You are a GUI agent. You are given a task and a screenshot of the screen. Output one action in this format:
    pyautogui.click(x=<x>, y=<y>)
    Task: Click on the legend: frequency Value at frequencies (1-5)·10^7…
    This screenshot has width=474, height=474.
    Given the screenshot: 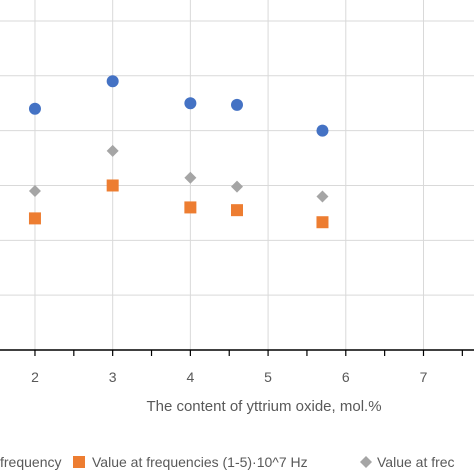 What is the action you would take?
    pyautogui.click(x=227, y=462)
    